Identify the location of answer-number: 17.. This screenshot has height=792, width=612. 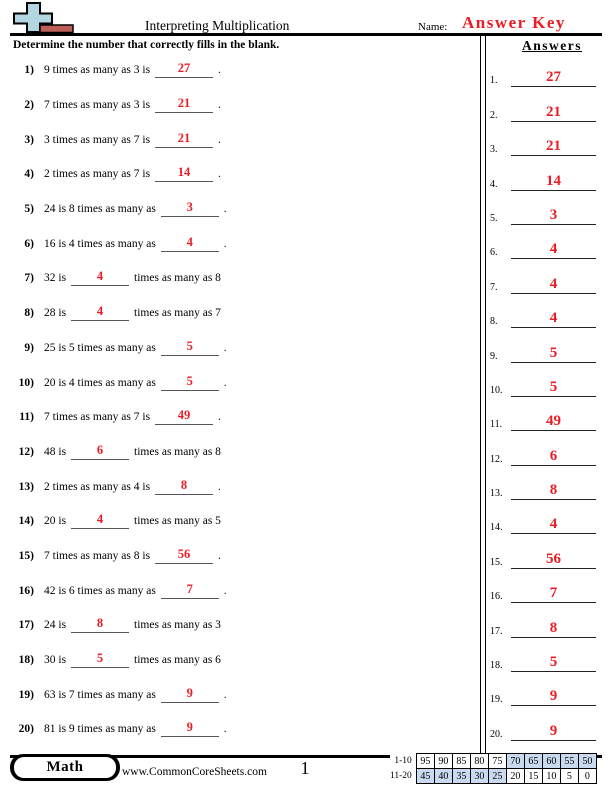
(496, 631).